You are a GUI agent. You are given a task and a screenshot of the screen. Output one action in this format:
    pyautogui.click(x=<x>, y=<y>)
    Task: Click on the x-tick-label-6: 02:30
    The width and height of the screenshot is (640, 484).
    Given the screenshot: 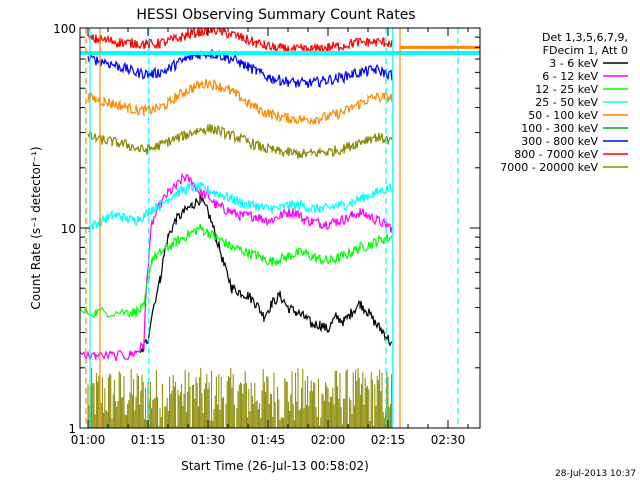 What is the action you would take?
    pyautogui.click(x=448, y=440)
    